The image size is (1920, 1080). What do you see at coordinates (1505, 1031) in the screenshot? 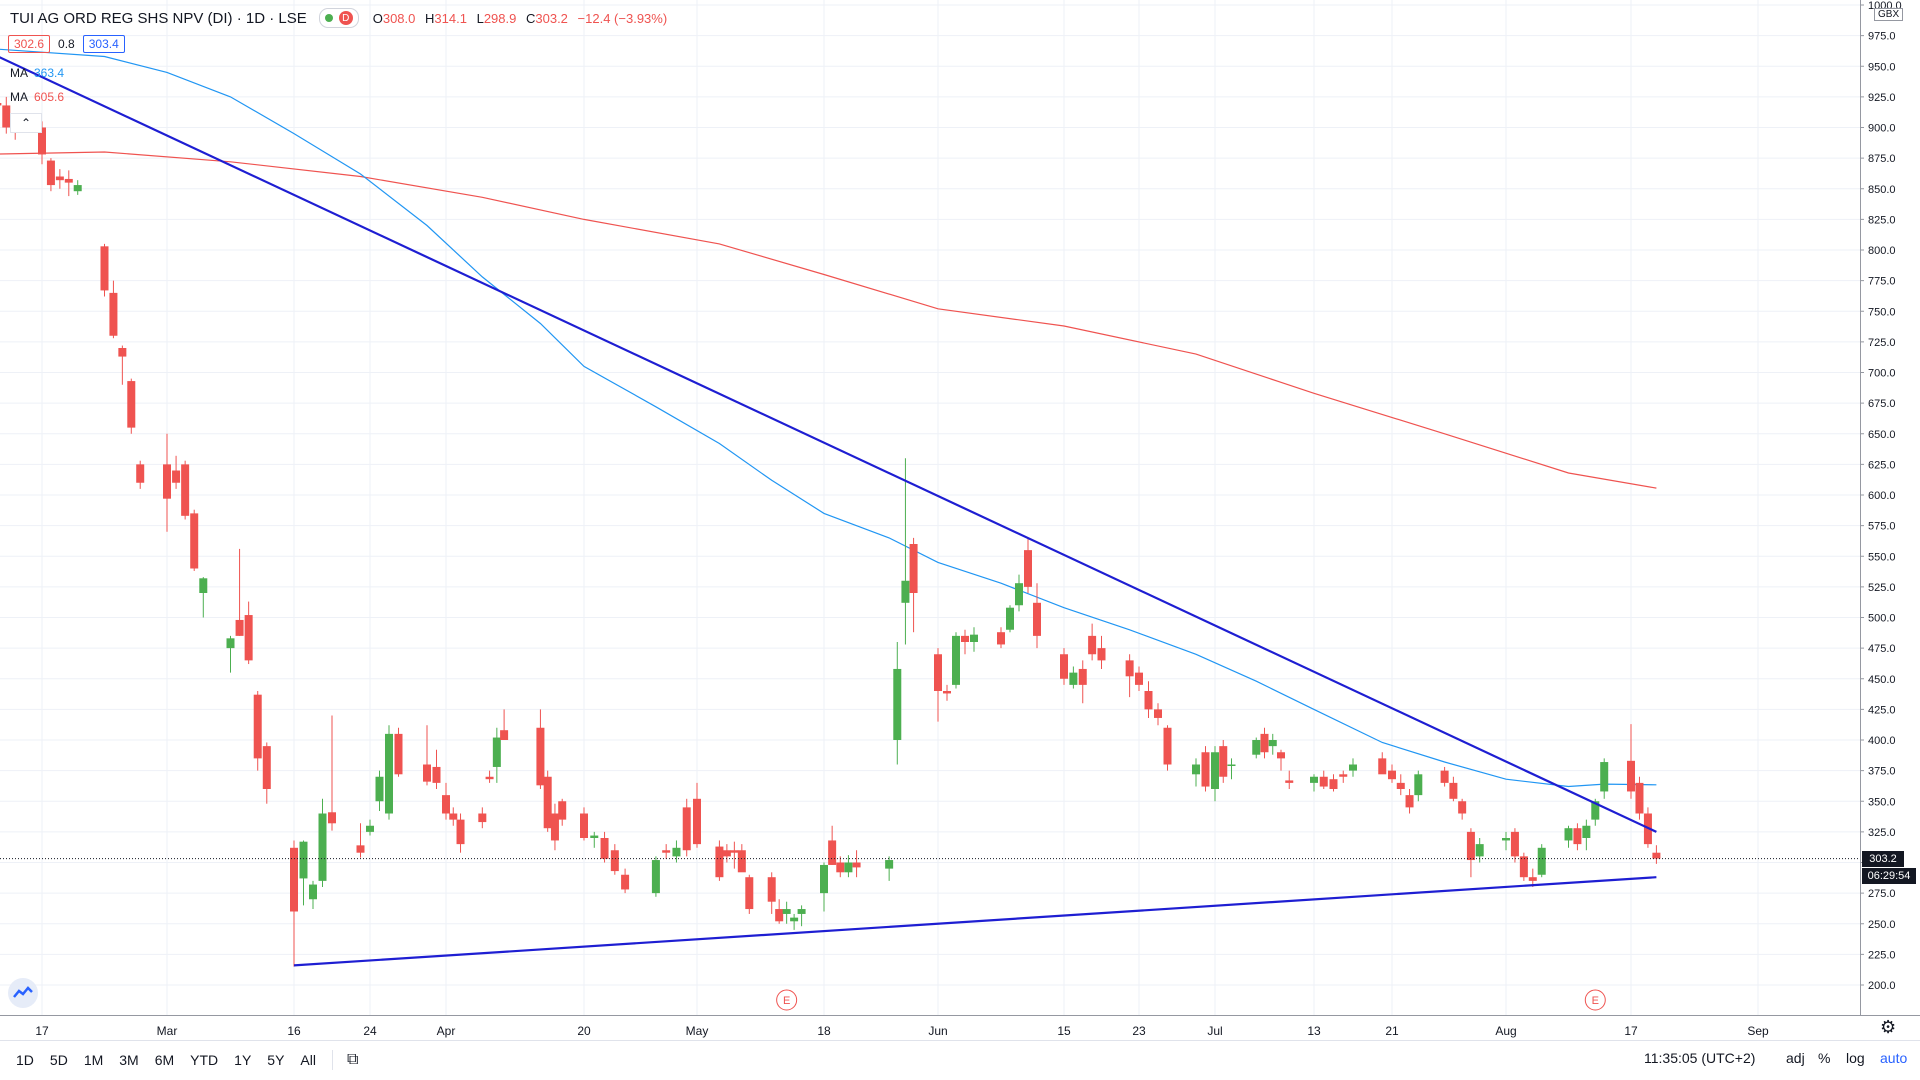
I see `x-tick-label: Aug` at bounding box center [1505, 1031].